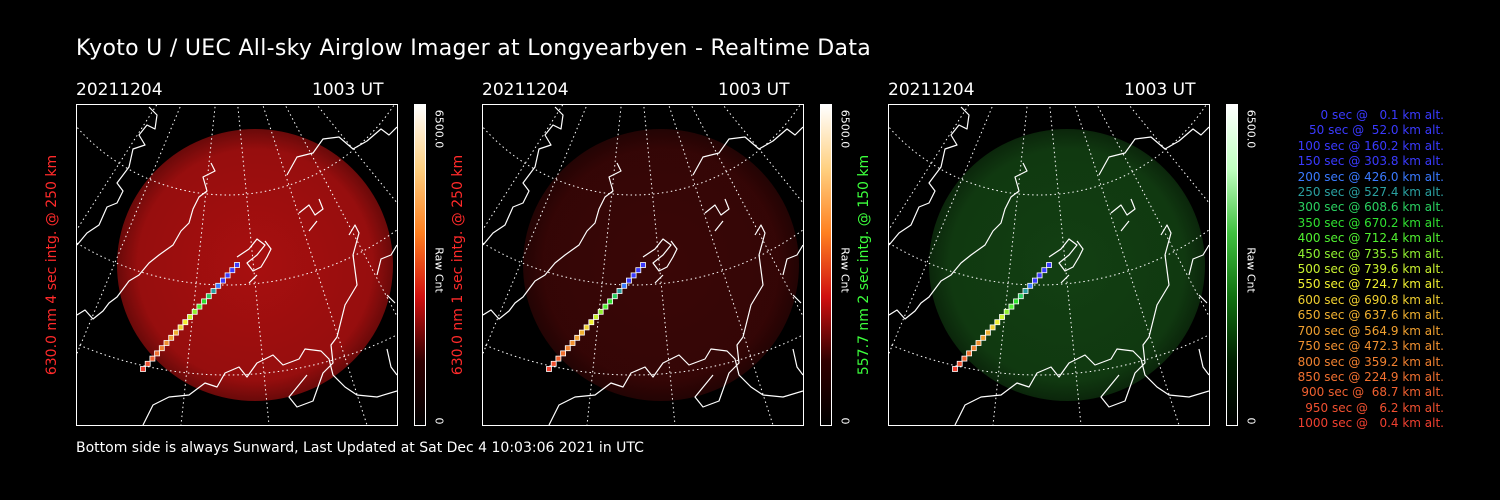 This screenshot has width=1500, height=500. I want to click on legend-entry: 250 sec @ 527.4 km alt., so click(1370, 192).